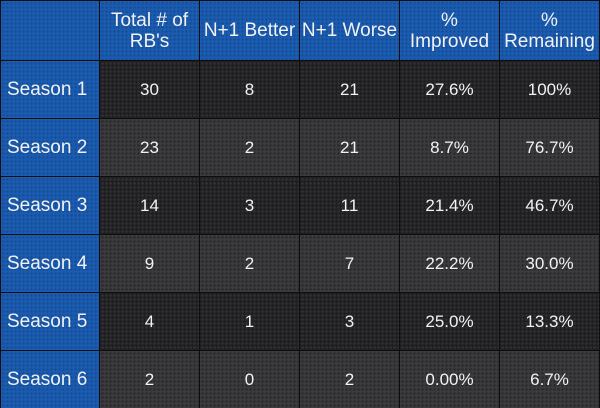 This screenshot has height=408, width=600. Describe the element at coordinates (249, 89) in the screenshot. I see `cell-n1-better: 8` at that location.